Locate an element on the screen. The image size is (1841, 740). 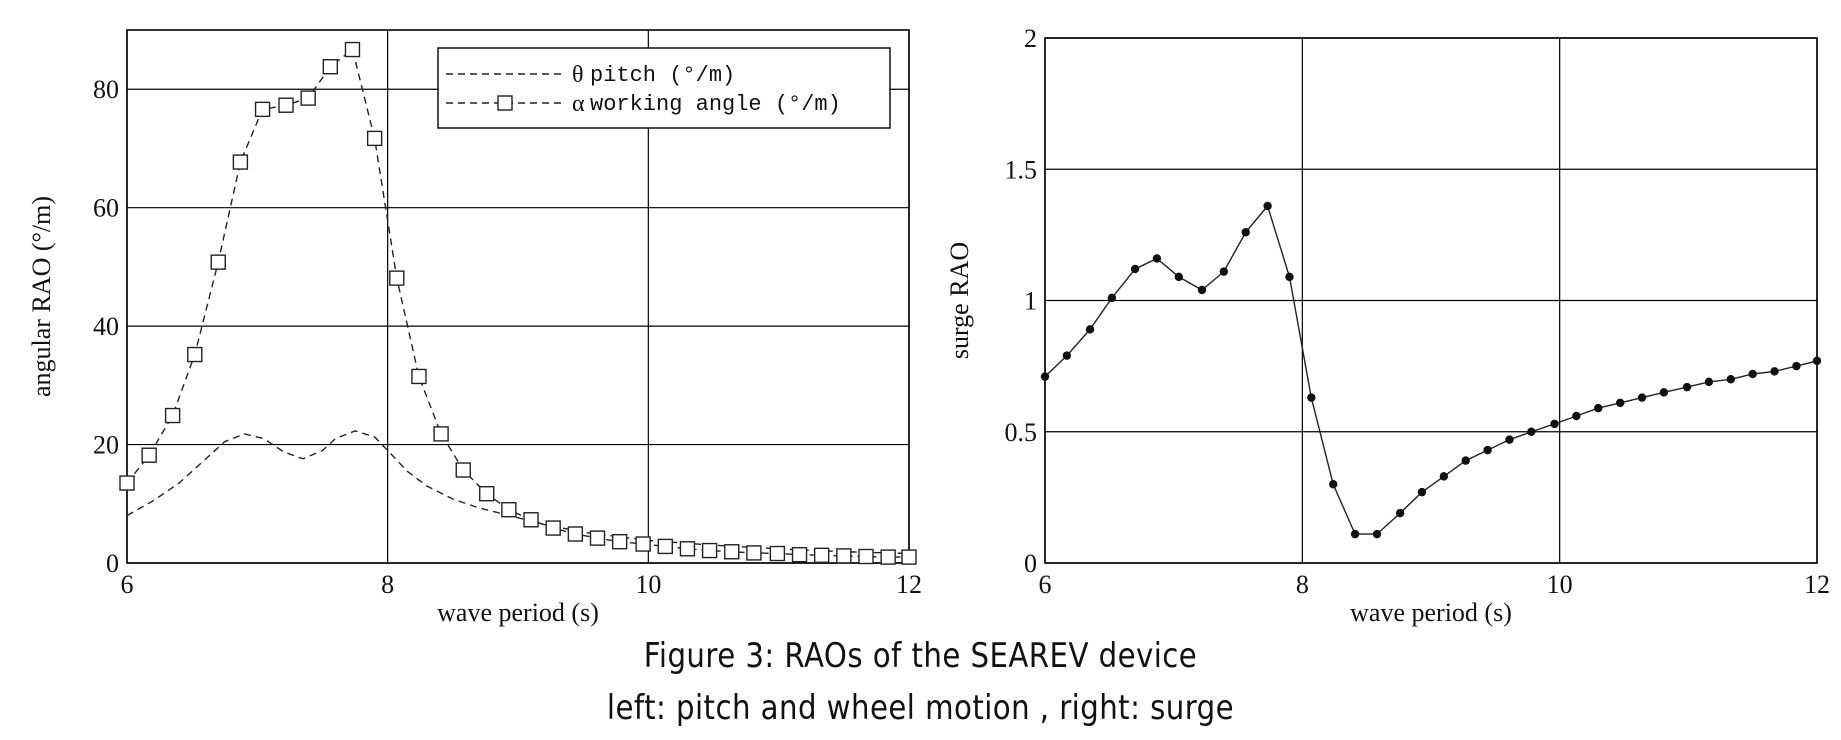
y-tick-label: 2 is located at coordinates (1030, 38).